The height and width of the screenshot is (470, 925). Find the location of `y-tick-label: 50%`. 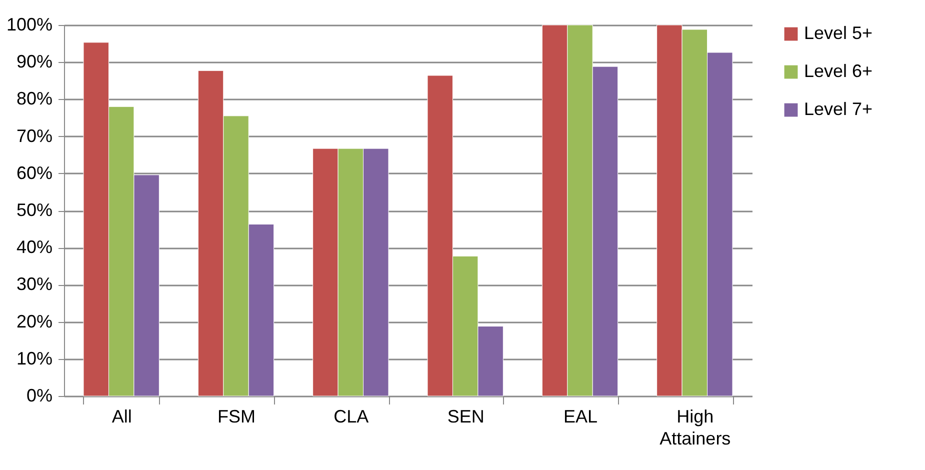

y-tick-label: 50% is located at coordinates (34, 210).